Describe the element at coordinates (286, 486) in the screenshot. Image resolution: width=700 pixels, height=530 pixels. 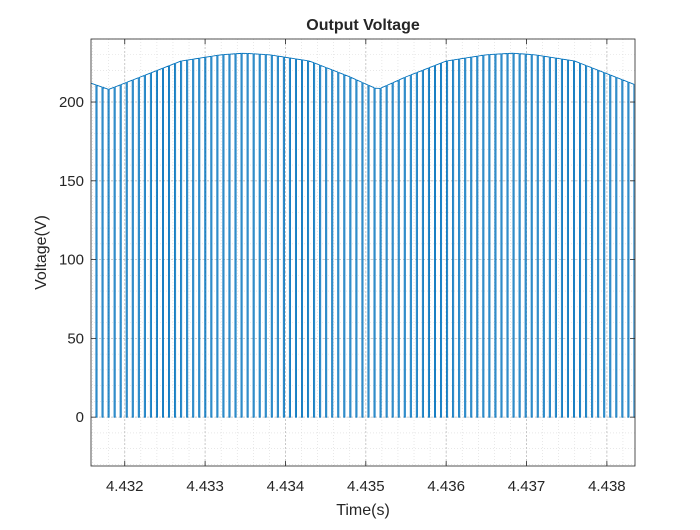
I see `x-tick-label: 4.434` at that location.